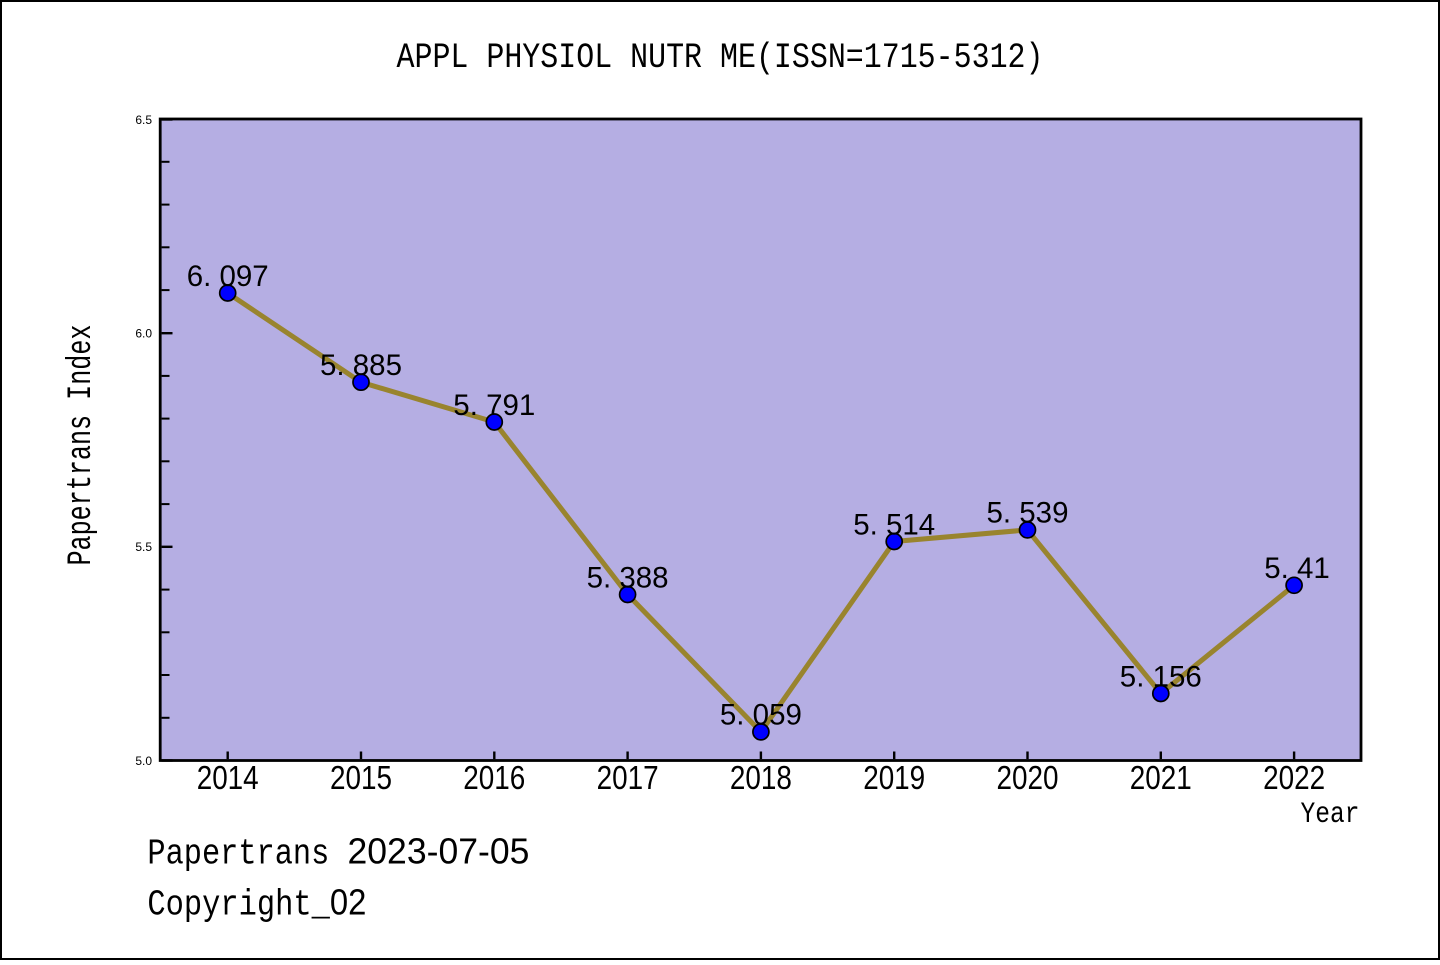 Image resolution: width=1440 pixels, height=965 pixels. What do you see at coordinates (894, 778) in the screenshot?
I see `svg-text: 2019` at bounding box center [894, 778].